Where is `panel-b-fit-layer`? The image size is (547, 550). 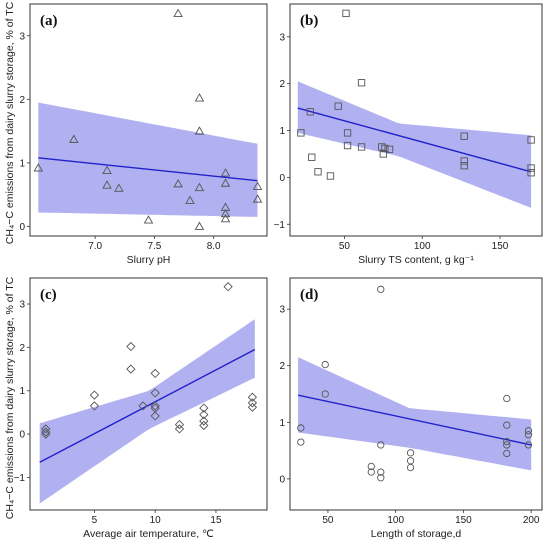
panel-b-fit-layer is located at coordinates (414, 140).